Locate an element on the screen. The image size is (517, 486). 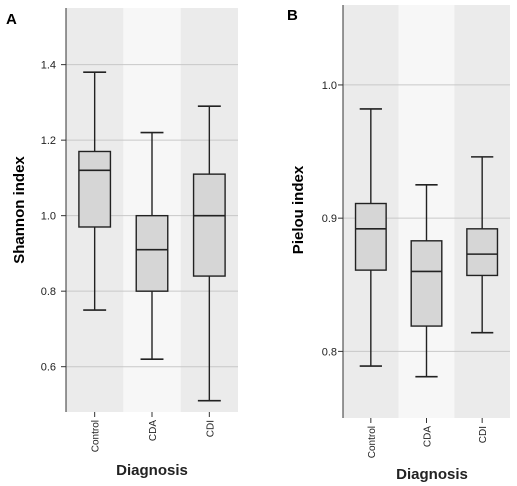
y-tick-label: 1.4 is located at coordinates (48, 66).